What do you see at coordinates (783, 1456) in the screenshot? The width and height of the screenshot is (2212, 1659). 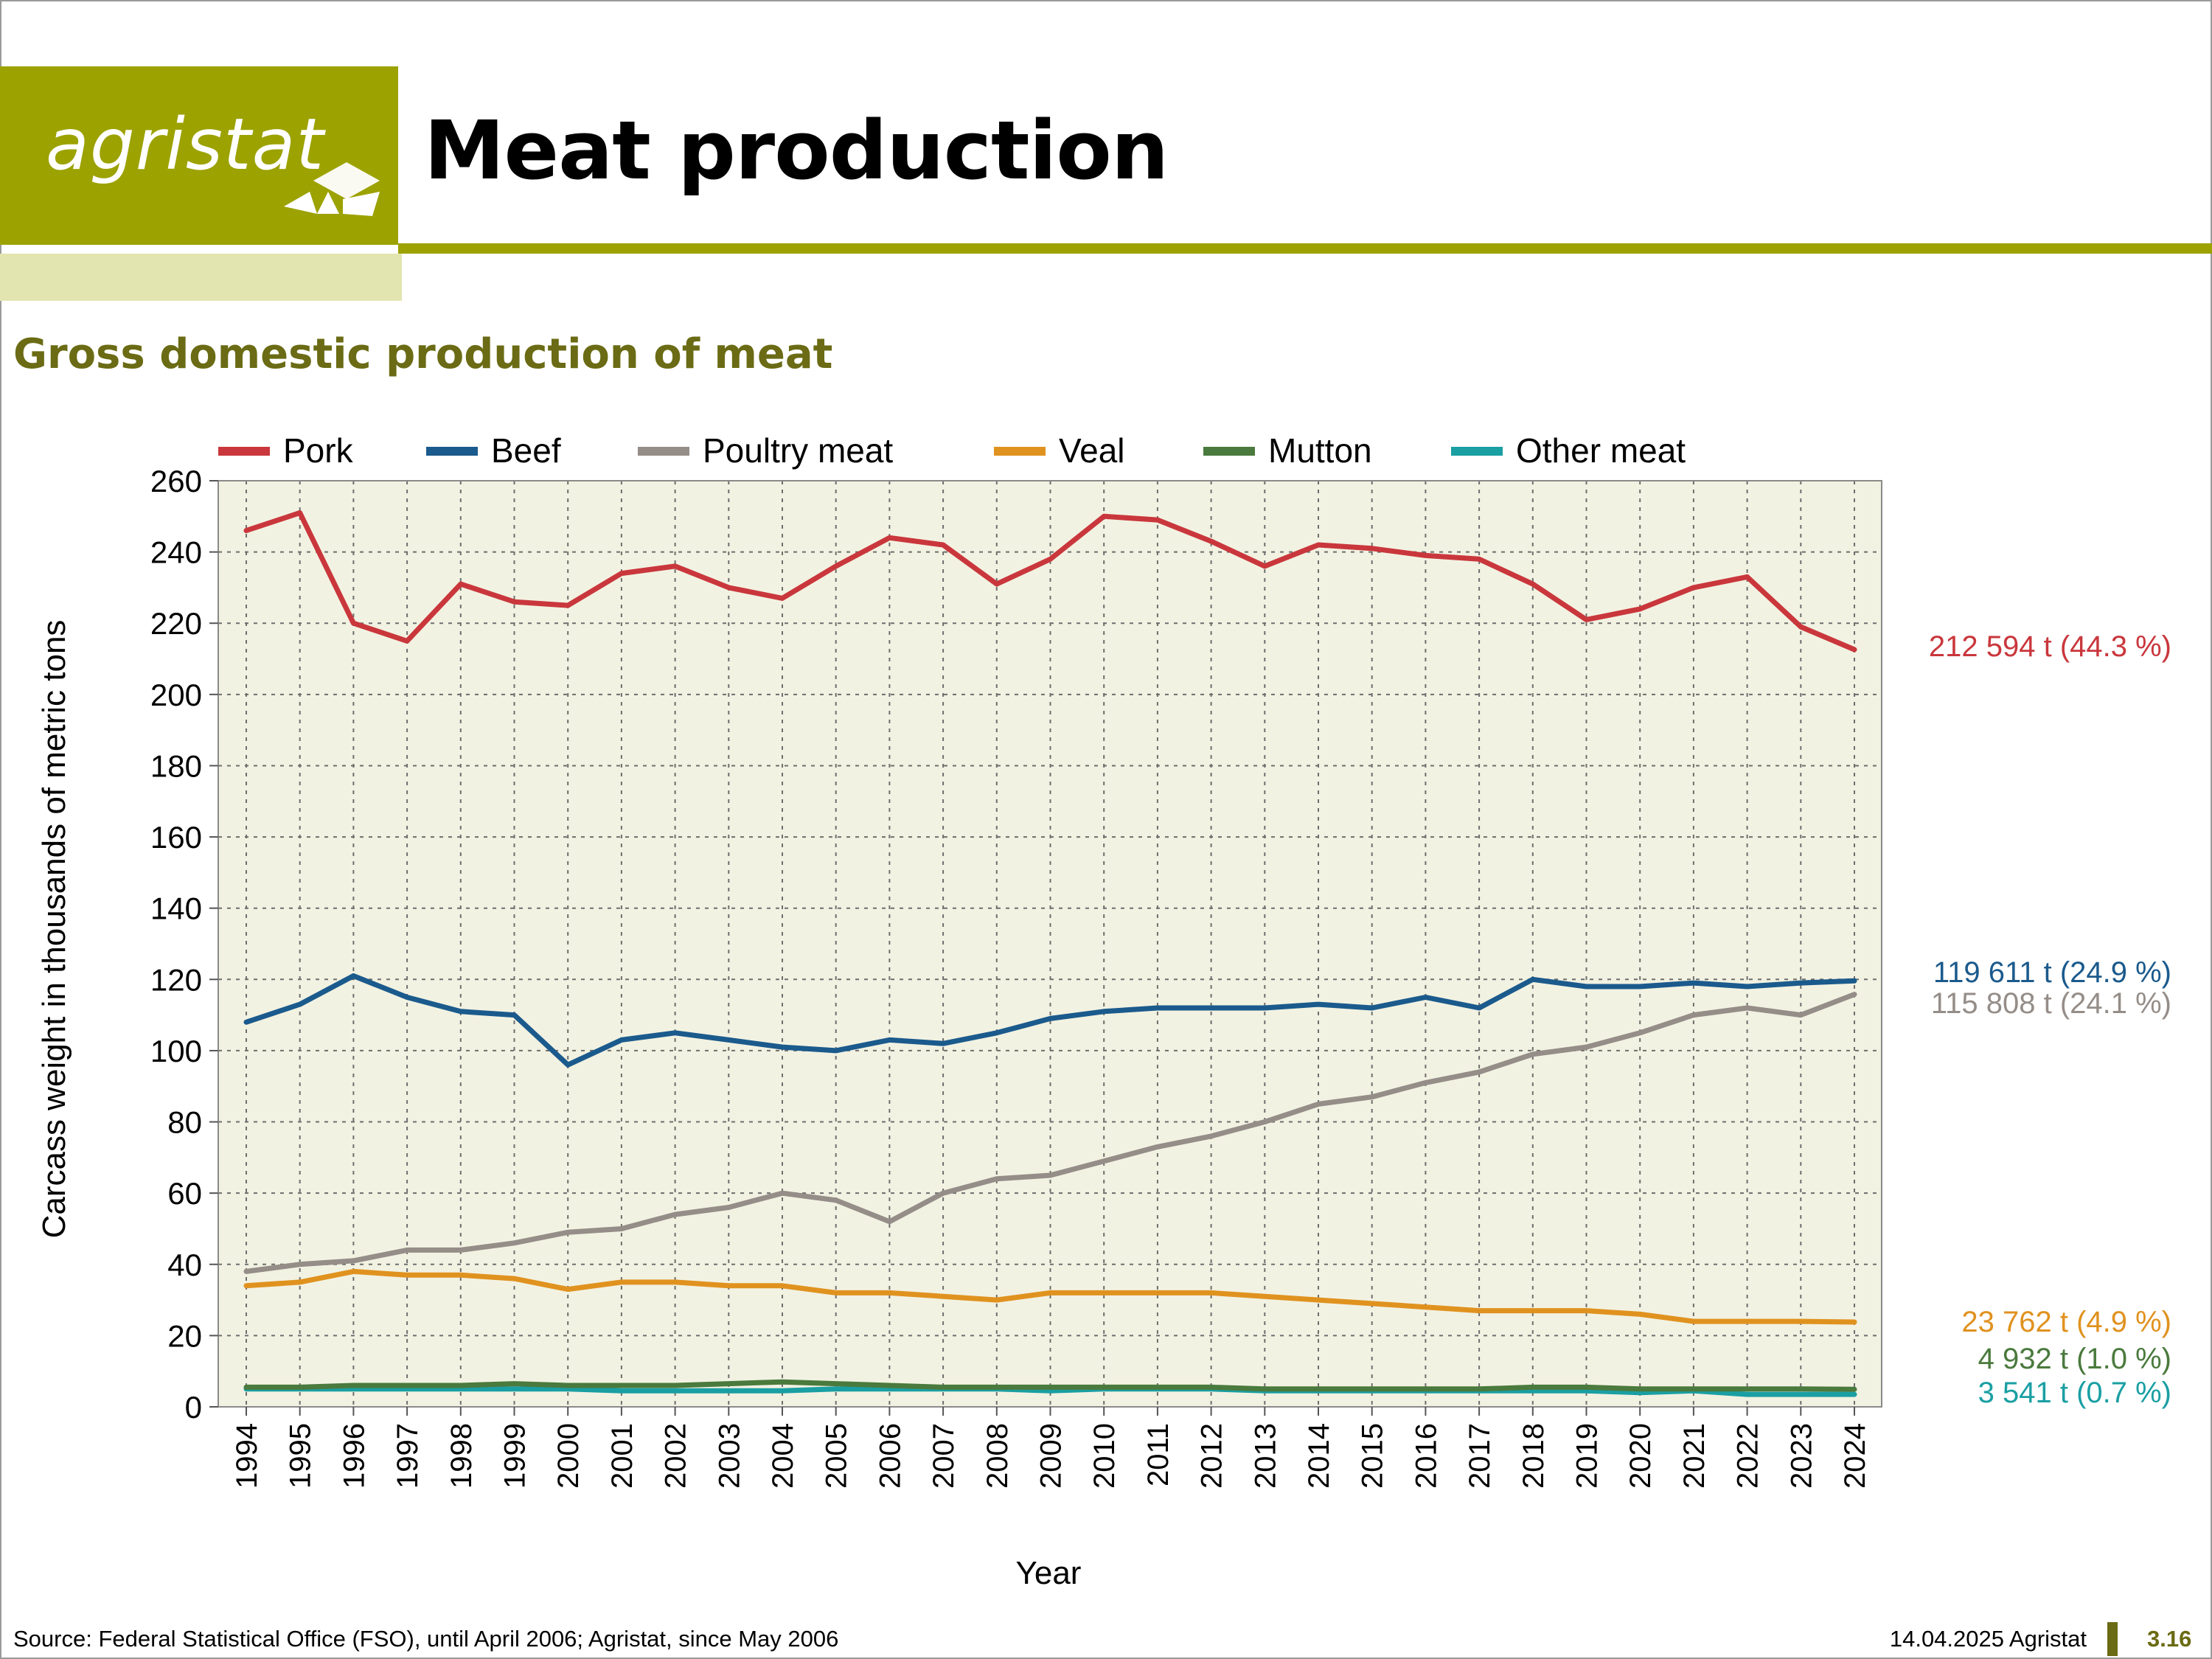 I see `x-tick-label: 2004` at bounding box center [783, 1456].